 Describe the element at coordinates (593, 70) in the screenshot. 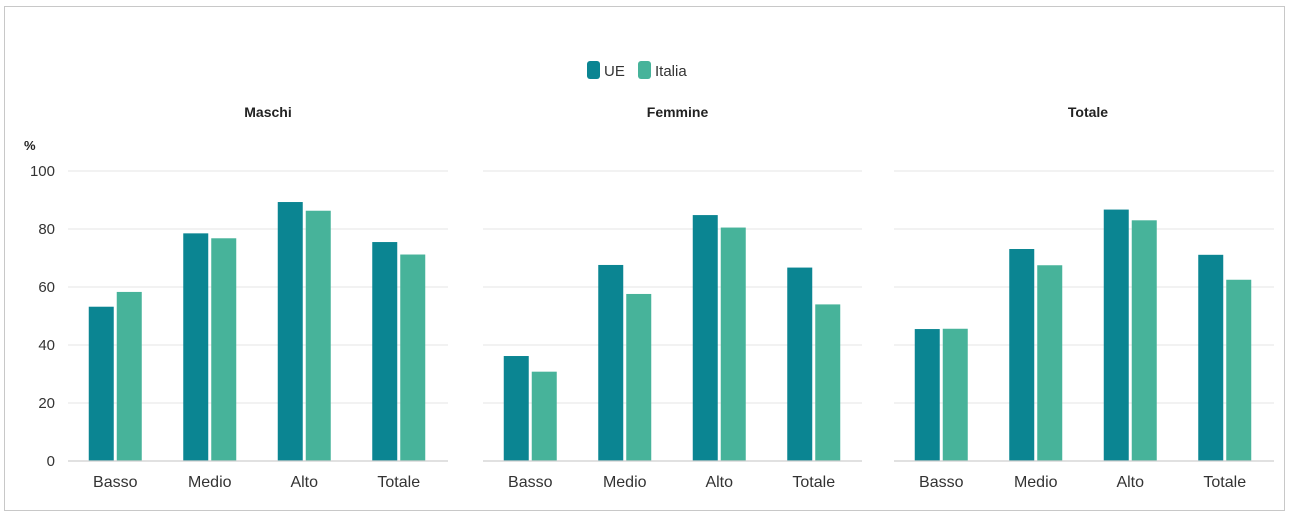

I see `legend-swatch-ue` at that location.